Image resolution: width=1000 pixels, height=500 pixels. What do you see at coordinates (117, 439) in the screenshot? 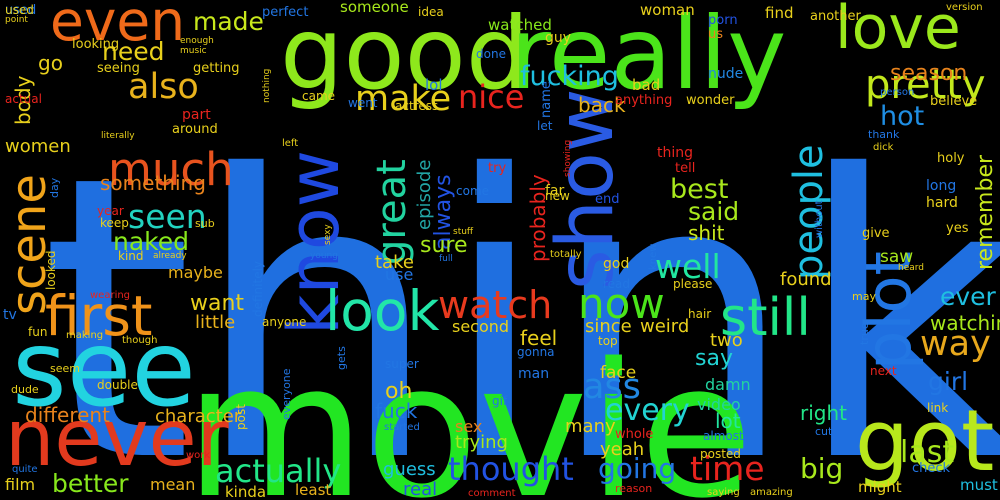
I see `word-never: never` at bounding box center [117, 439].